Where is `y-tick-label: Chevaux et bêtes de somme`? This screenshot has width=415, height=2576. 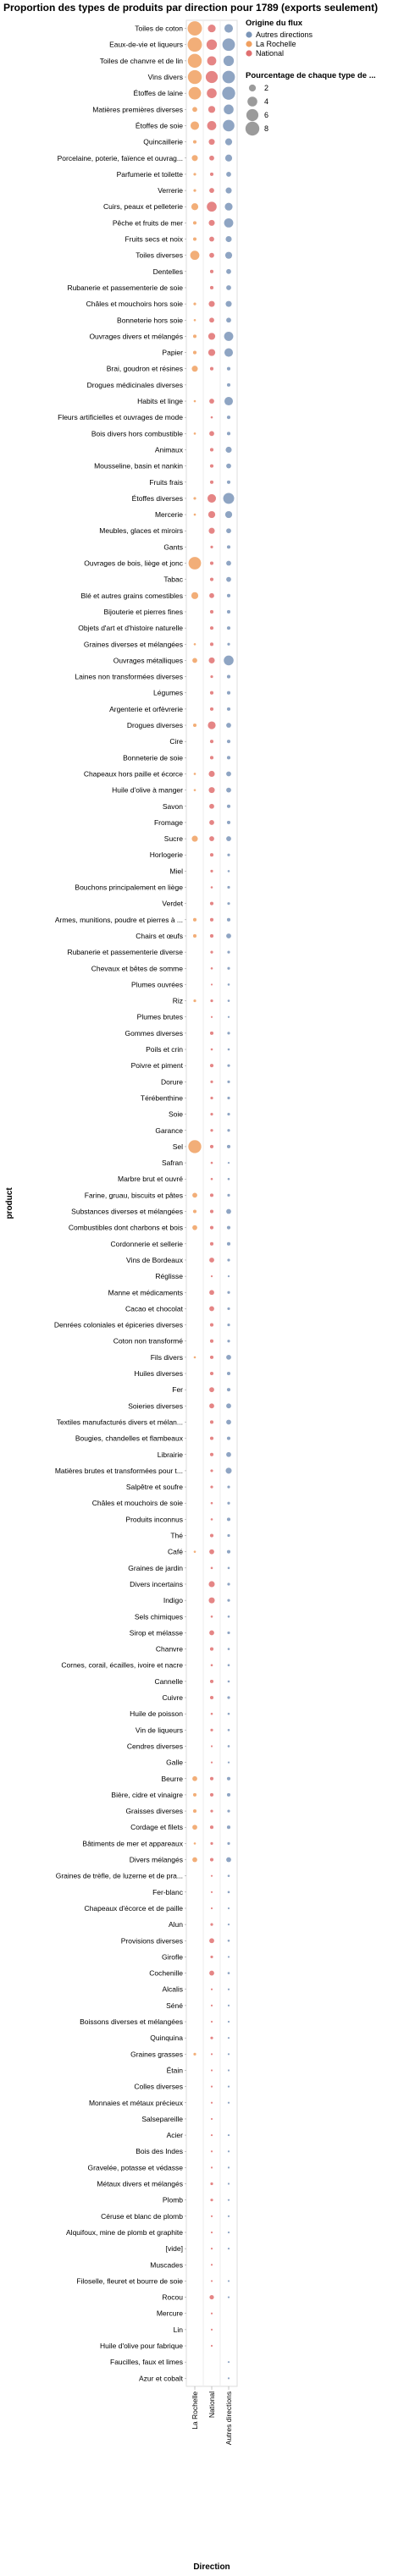
y-tick-label: Chevaux et bêtes de somme is located at coordinates (137, 968).